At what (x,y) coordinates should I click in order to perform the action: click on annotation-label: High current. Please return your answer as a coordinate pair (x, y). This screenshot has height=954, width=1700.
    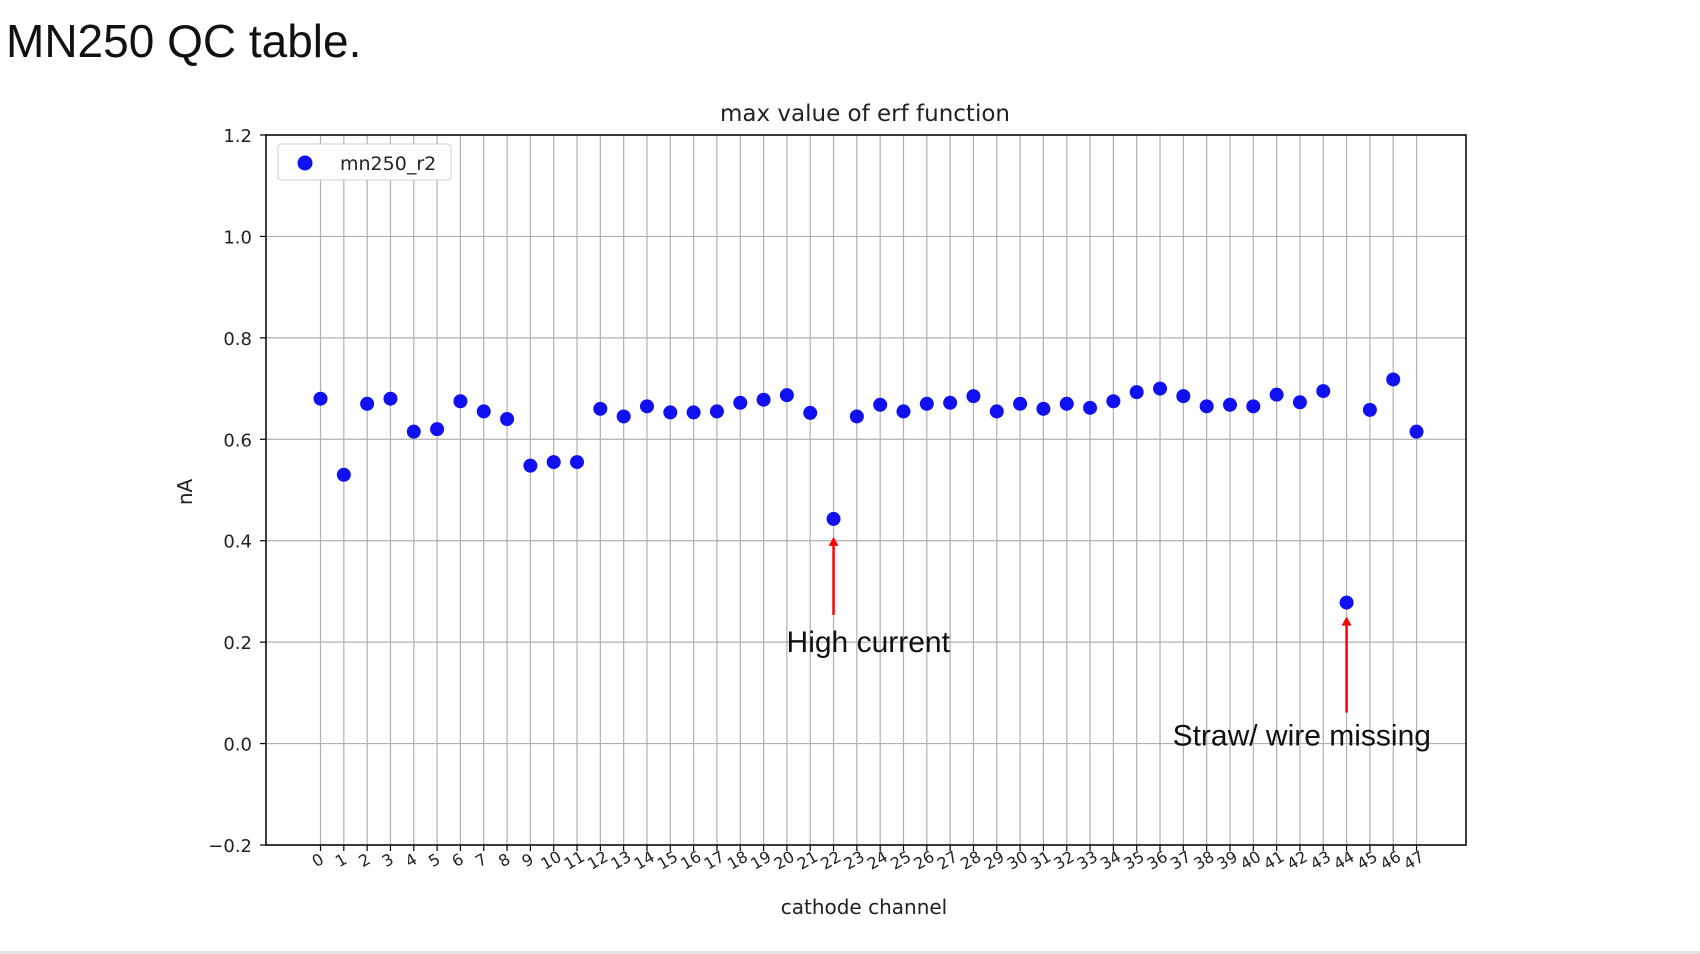
    Looking at the image, I should click on (869, 642).